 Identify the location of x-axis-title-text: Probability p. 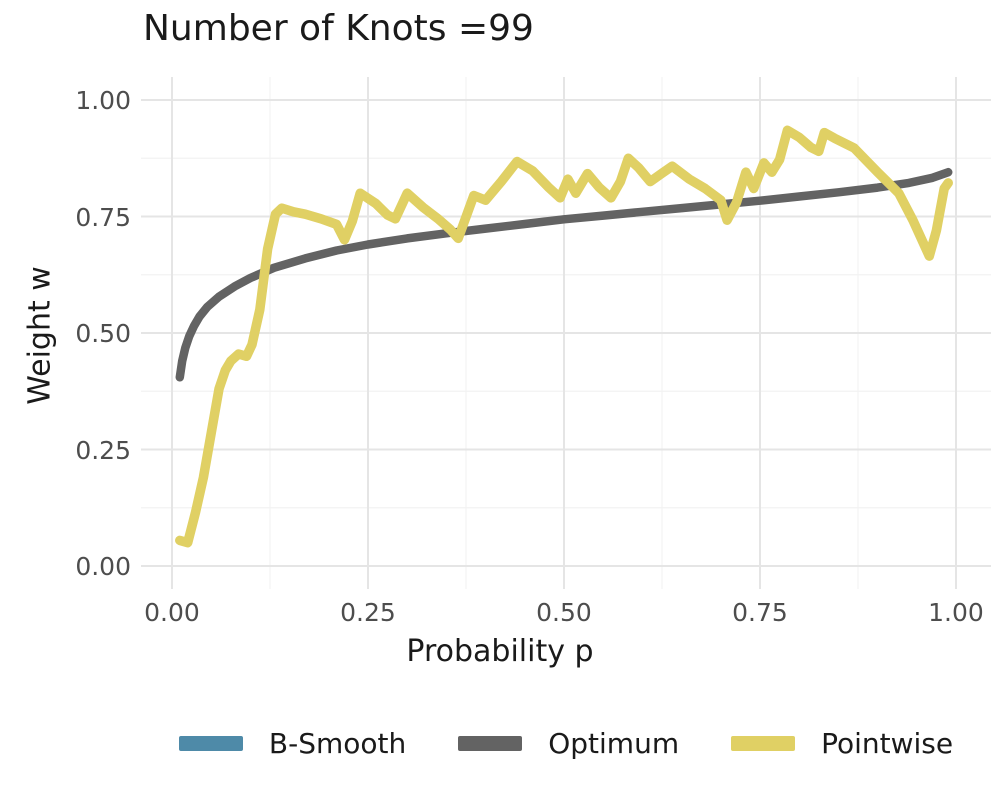
(500, 651).